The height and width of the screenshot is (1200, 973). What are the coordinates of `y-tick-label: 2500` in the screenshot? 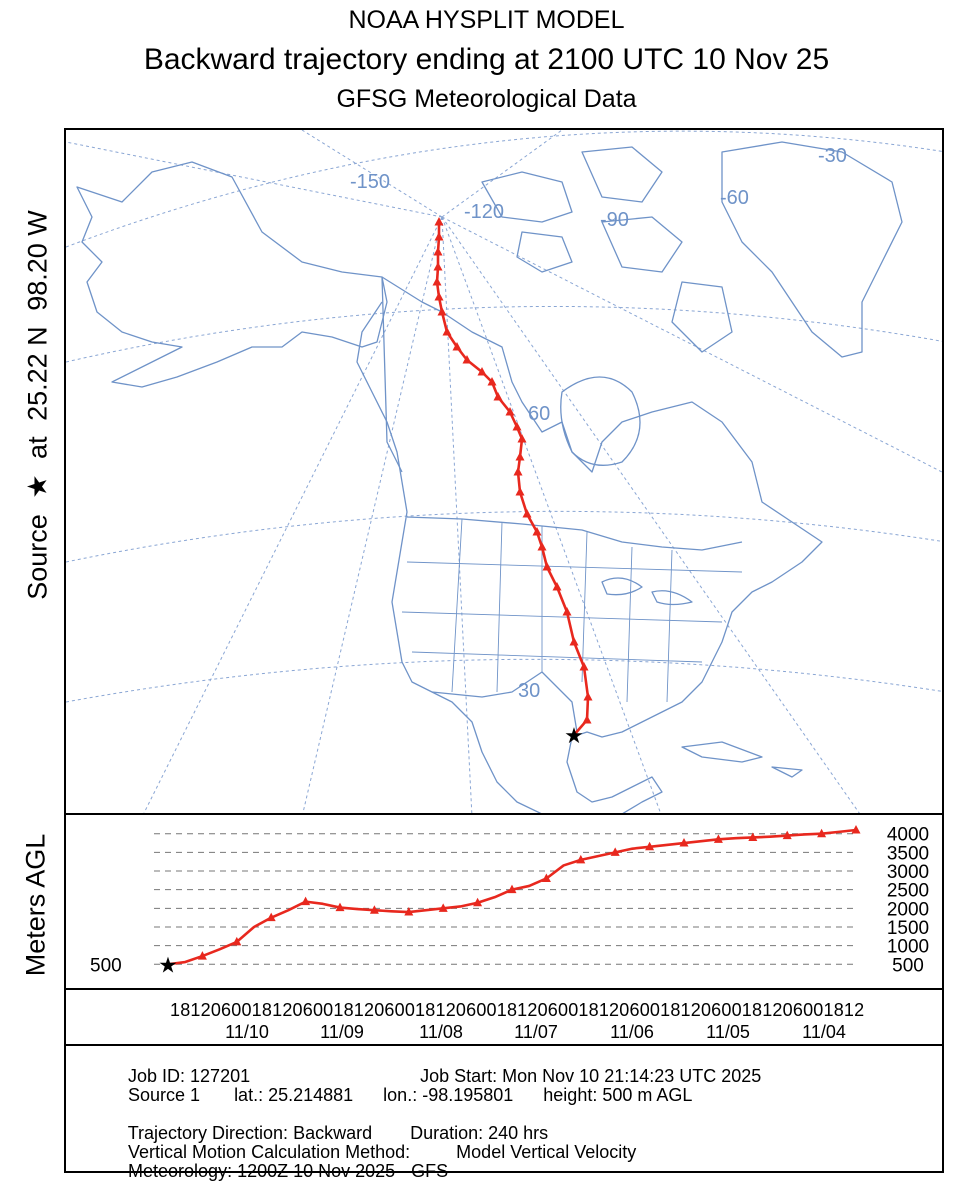 It's located at (908, 891).